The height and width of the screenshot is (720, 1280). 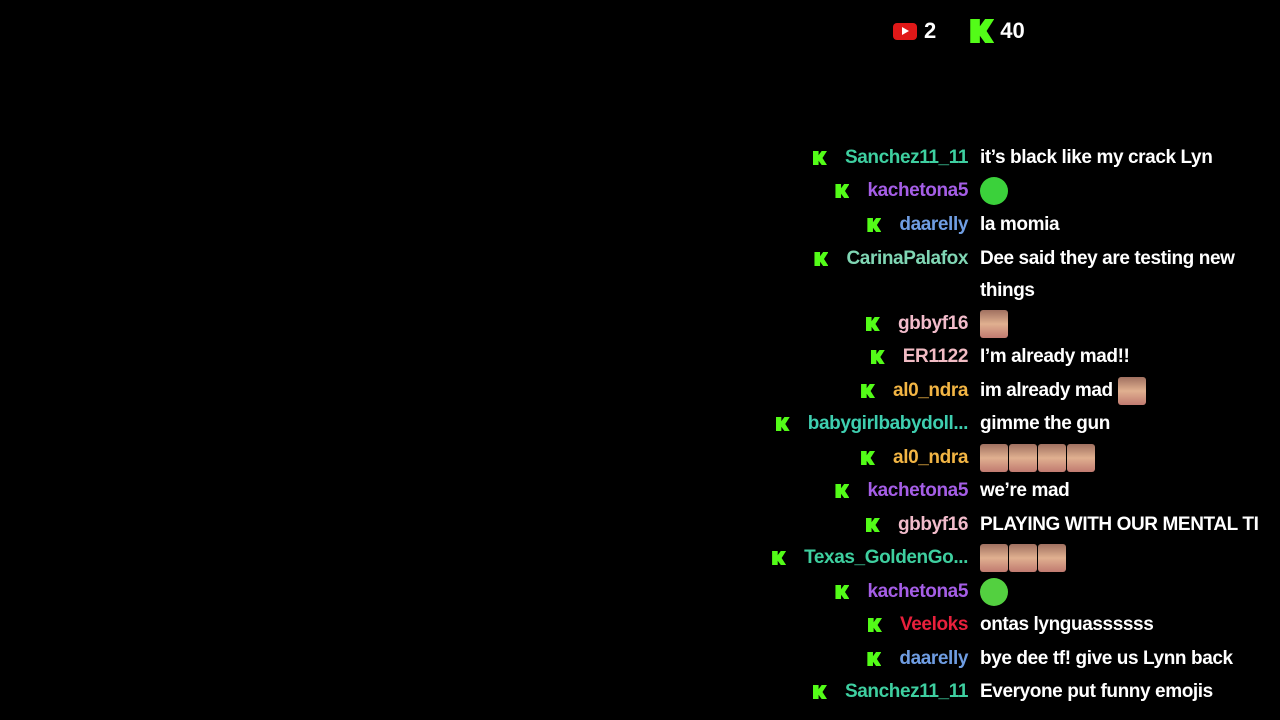 I want to click on chat-text: gimme the gun, so click(x=1125, y=424).